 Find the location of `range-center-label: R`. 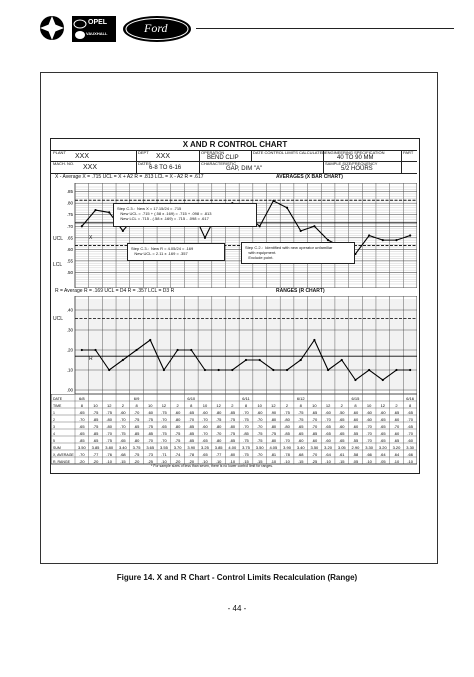

range-center-label: R is located at coordinates (91, 359).